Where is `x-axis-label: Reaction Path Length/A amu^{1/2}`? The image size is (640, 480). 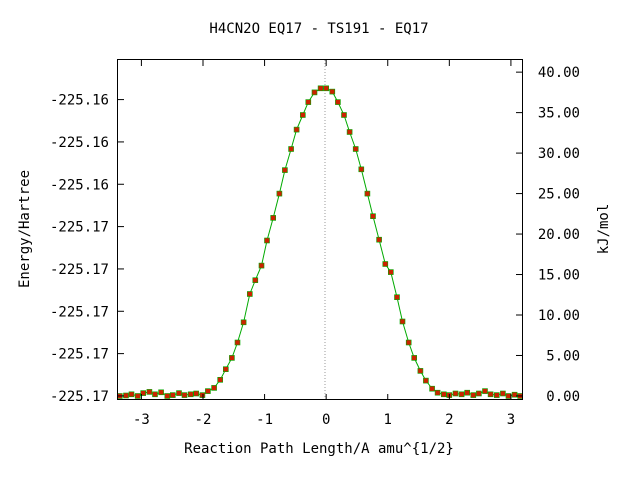
x-axis-label: Reaction Path Length/A amu^{1/2} is located at coordinates (319, 449).